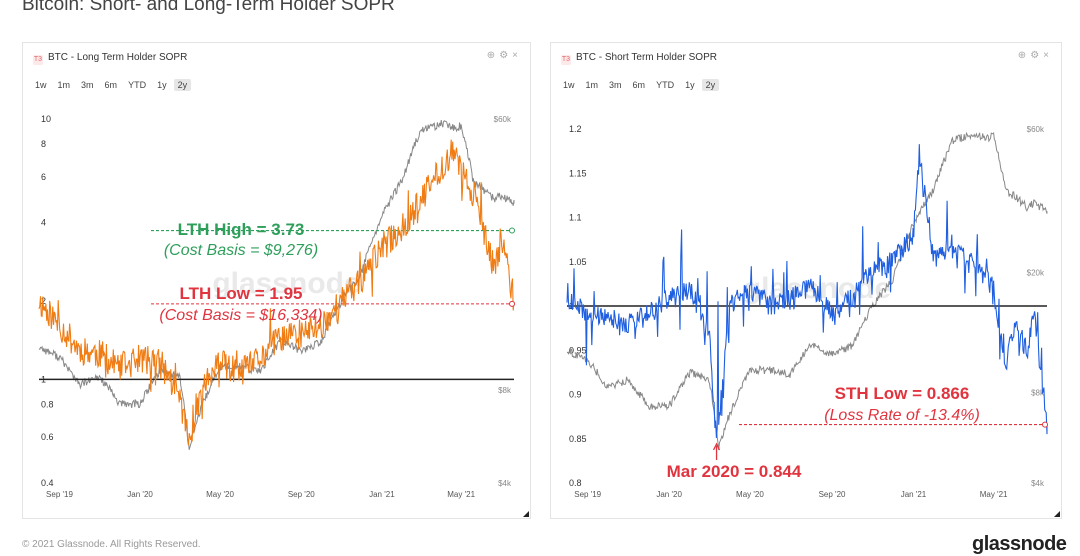 The height and width of the screenshot is (556, 1080). I want to click on glassnode-logo: glassnode, so click(1019, 544).